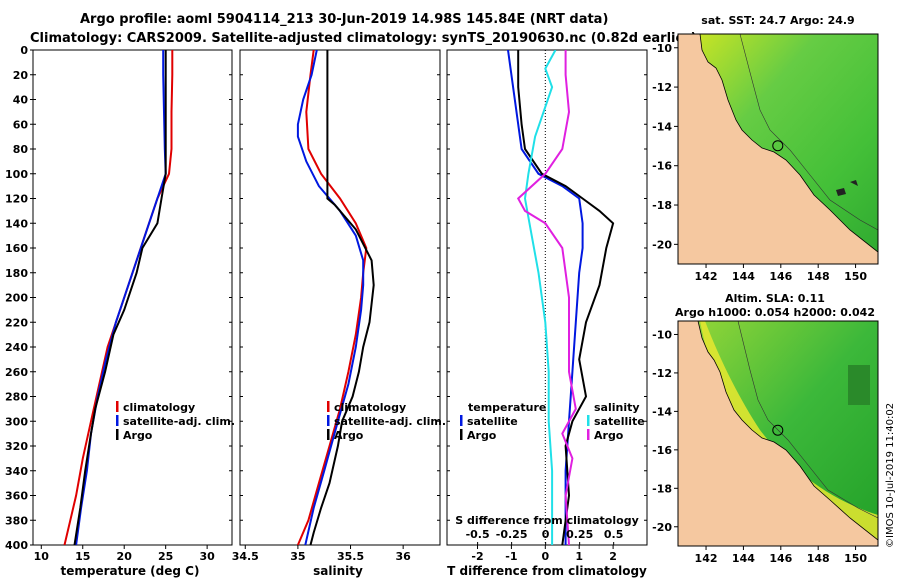 The width and height of the screenshot is (900, 584). I want to click on series-line-climatology, so click(118, 297).